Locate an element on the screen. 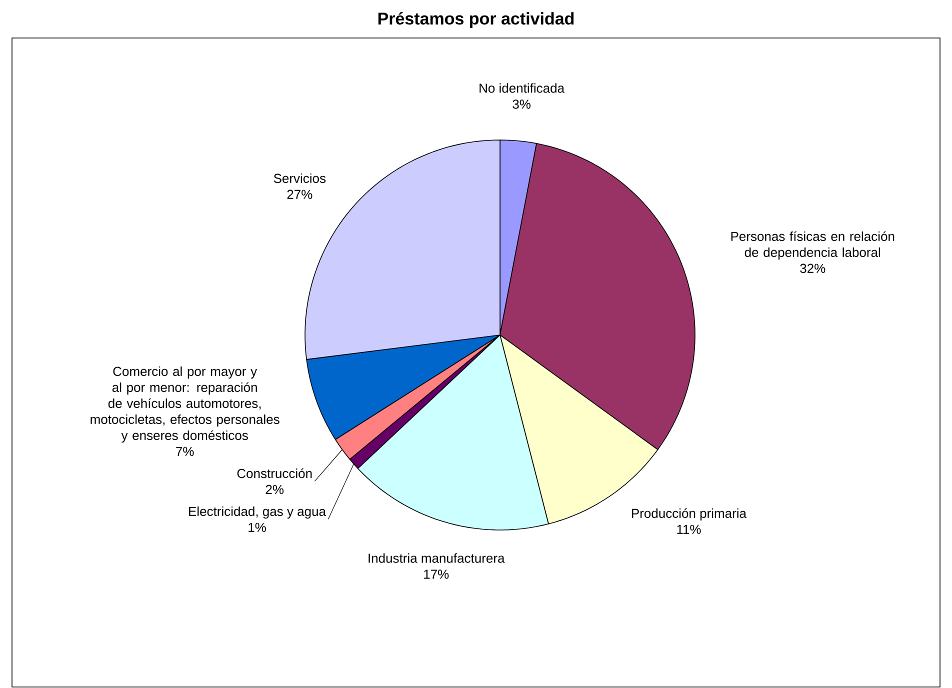  slice-label: Construcción is located at coordinates (274, 473).